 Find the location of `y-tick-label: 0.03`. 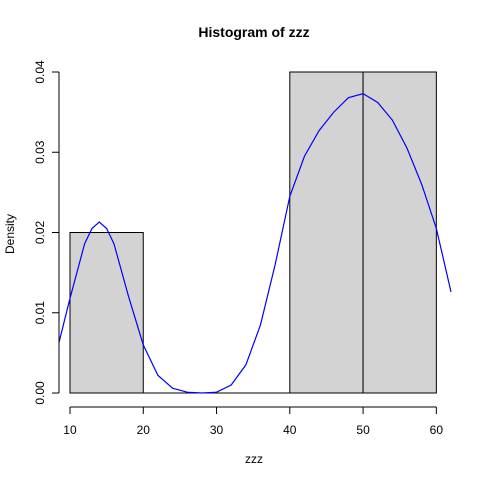

y-tick-label: 0.03 is located at coordinates (40, 152).